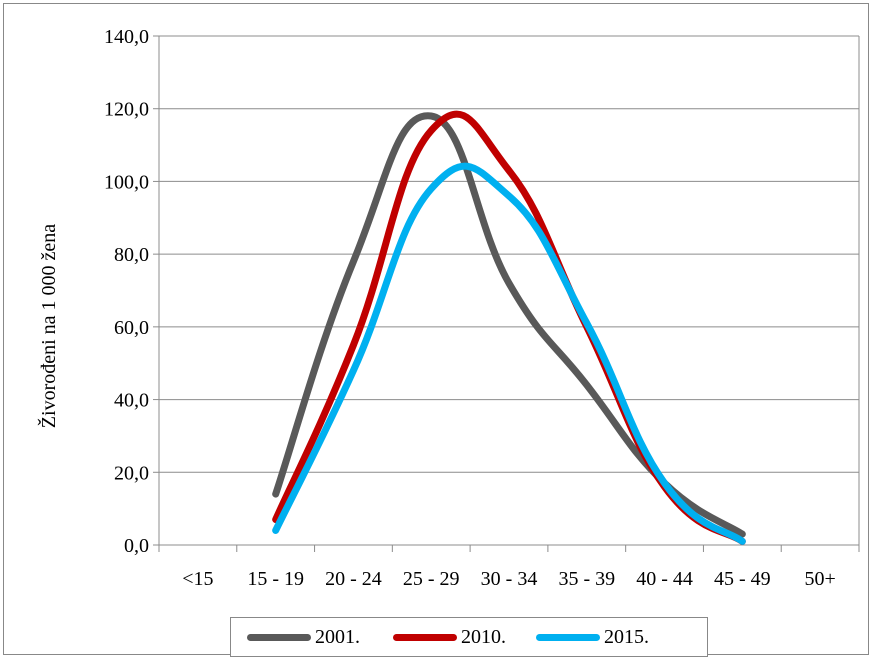  What do you see at coordinates (197, 579) in the screenshot?
I see `x-tick-label: <15` at bounding box center [197, 579].